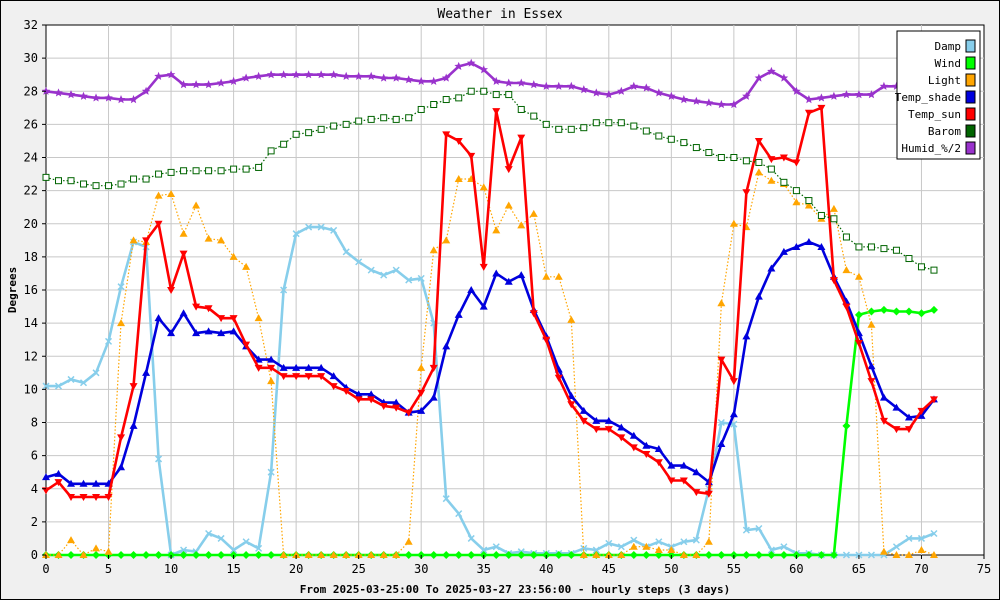  I want to click on x-tick-label: 5, so click(108, 569).